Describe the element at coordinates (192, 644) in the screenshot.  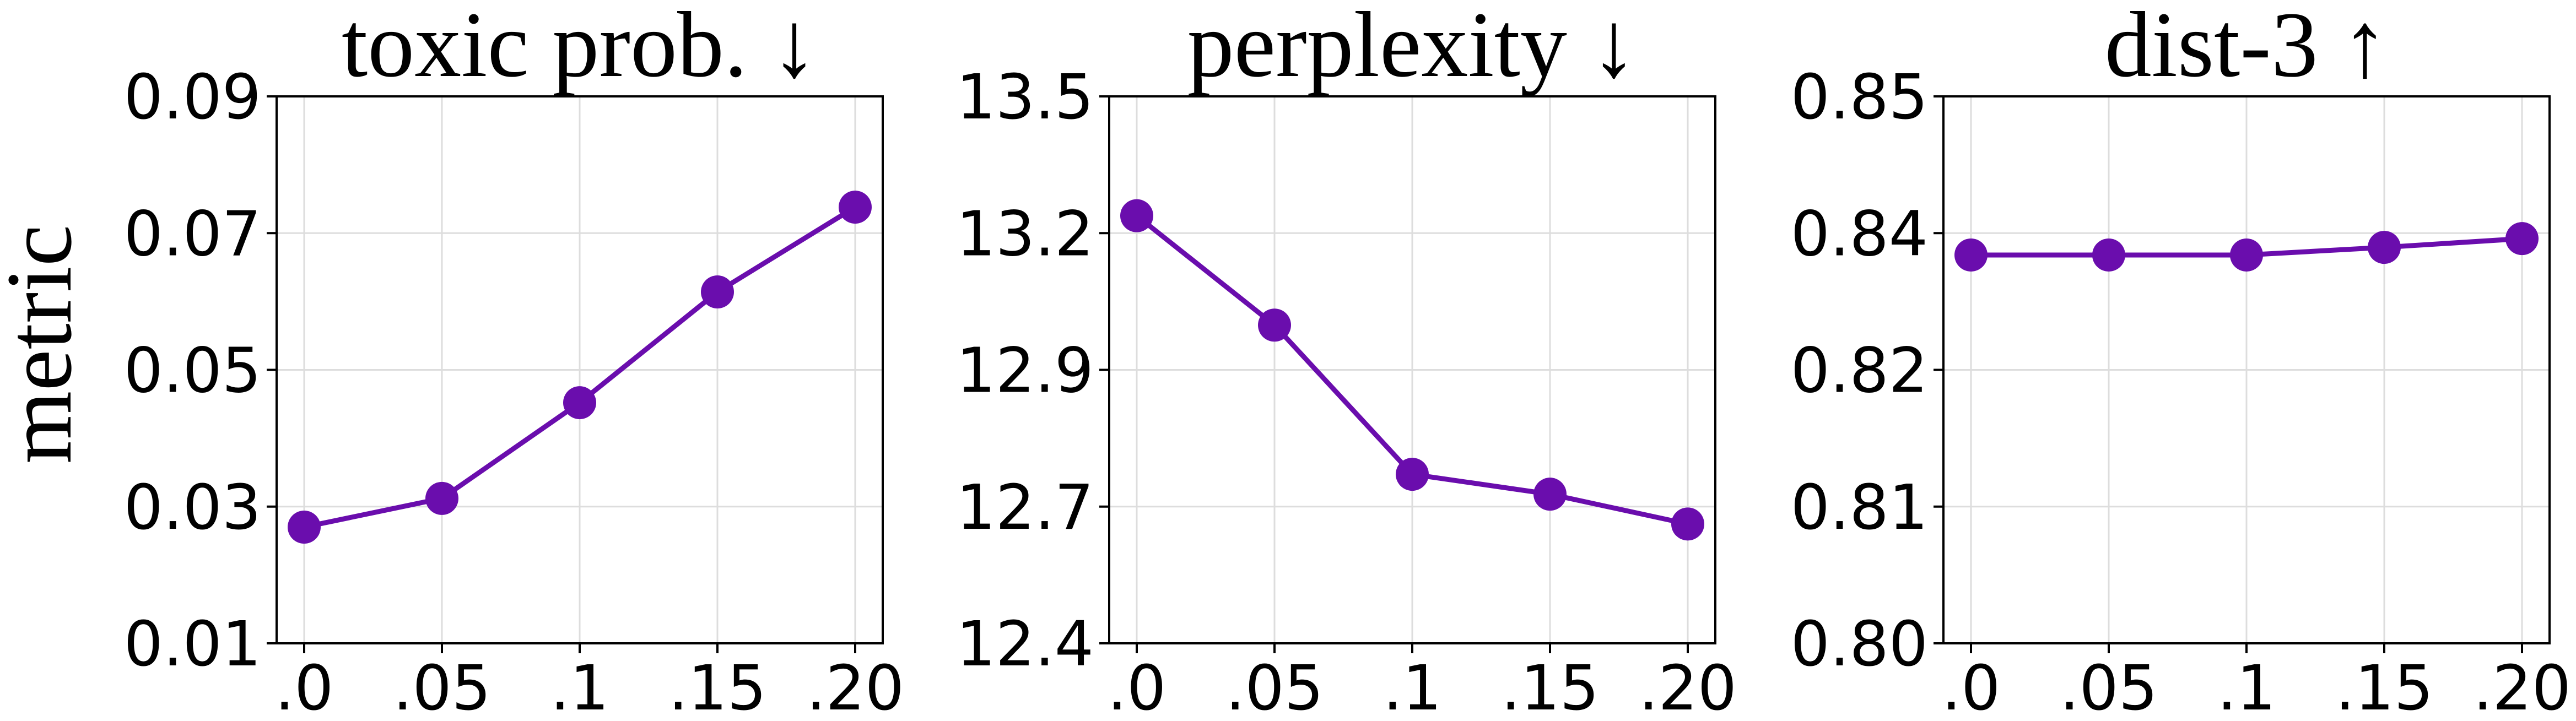
I see `y-tick-label: 0.01` at that location.